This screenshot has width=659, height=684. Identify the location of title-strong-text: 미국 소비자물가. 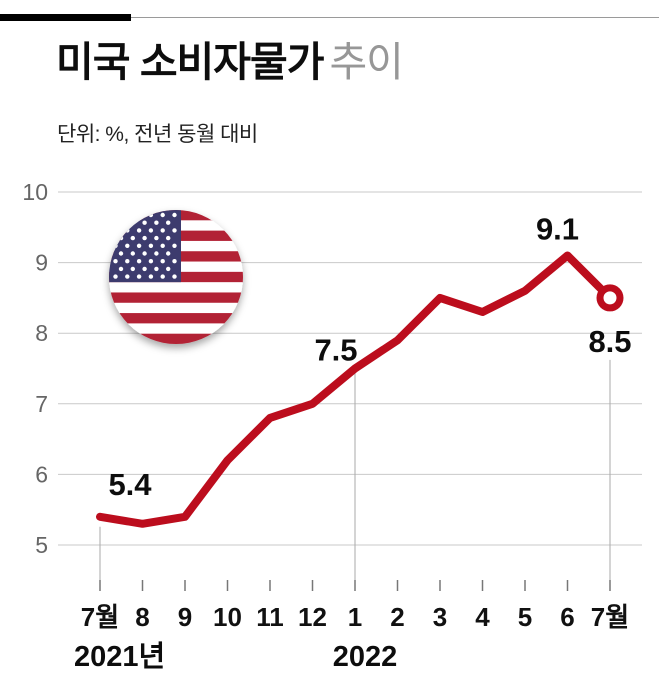
(190, 62).